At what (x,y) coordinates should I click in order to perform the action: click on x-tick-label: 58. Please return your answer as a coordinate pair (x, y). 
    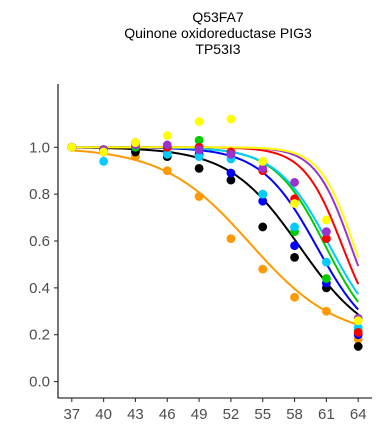
    Looking at the image, I should click on (294, 414).